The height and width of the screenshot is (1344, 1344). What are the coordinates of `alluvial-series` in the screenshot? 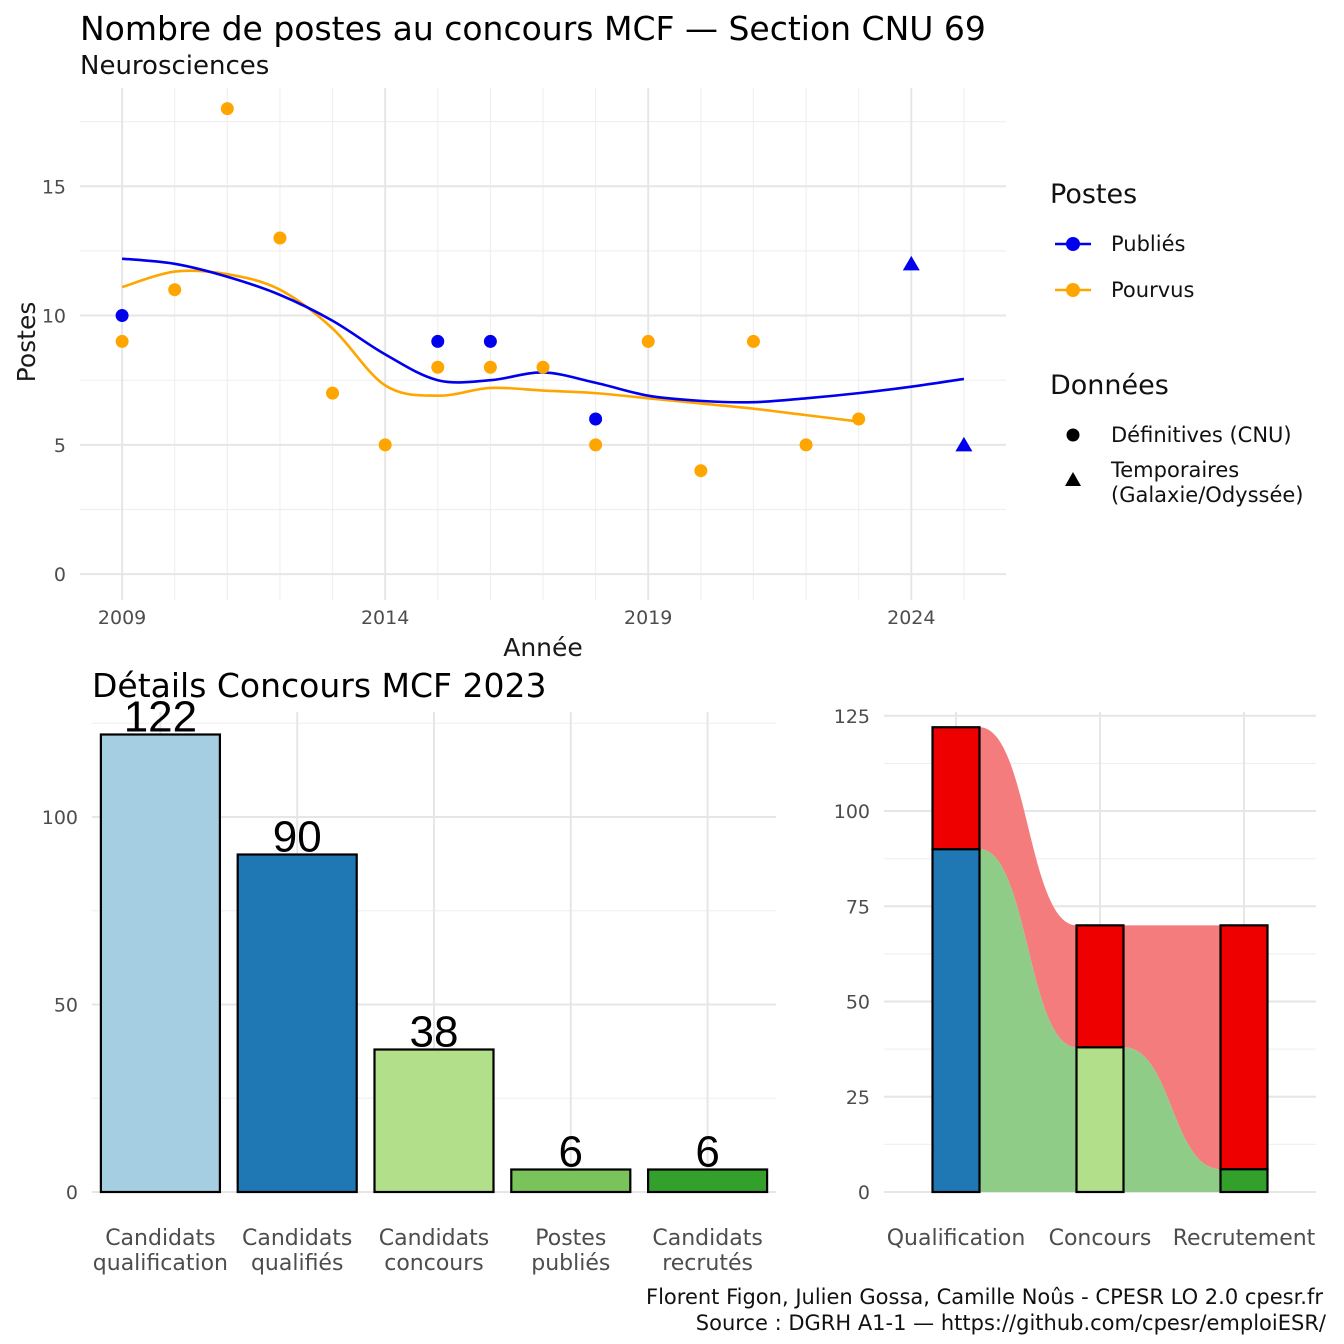 It's located at (1100, 960).